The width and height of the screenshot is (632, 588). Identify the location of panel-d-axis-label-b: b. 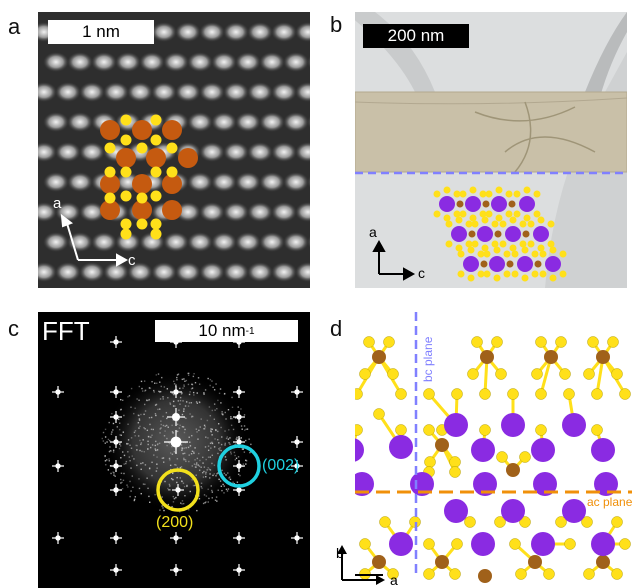
(340, 553).